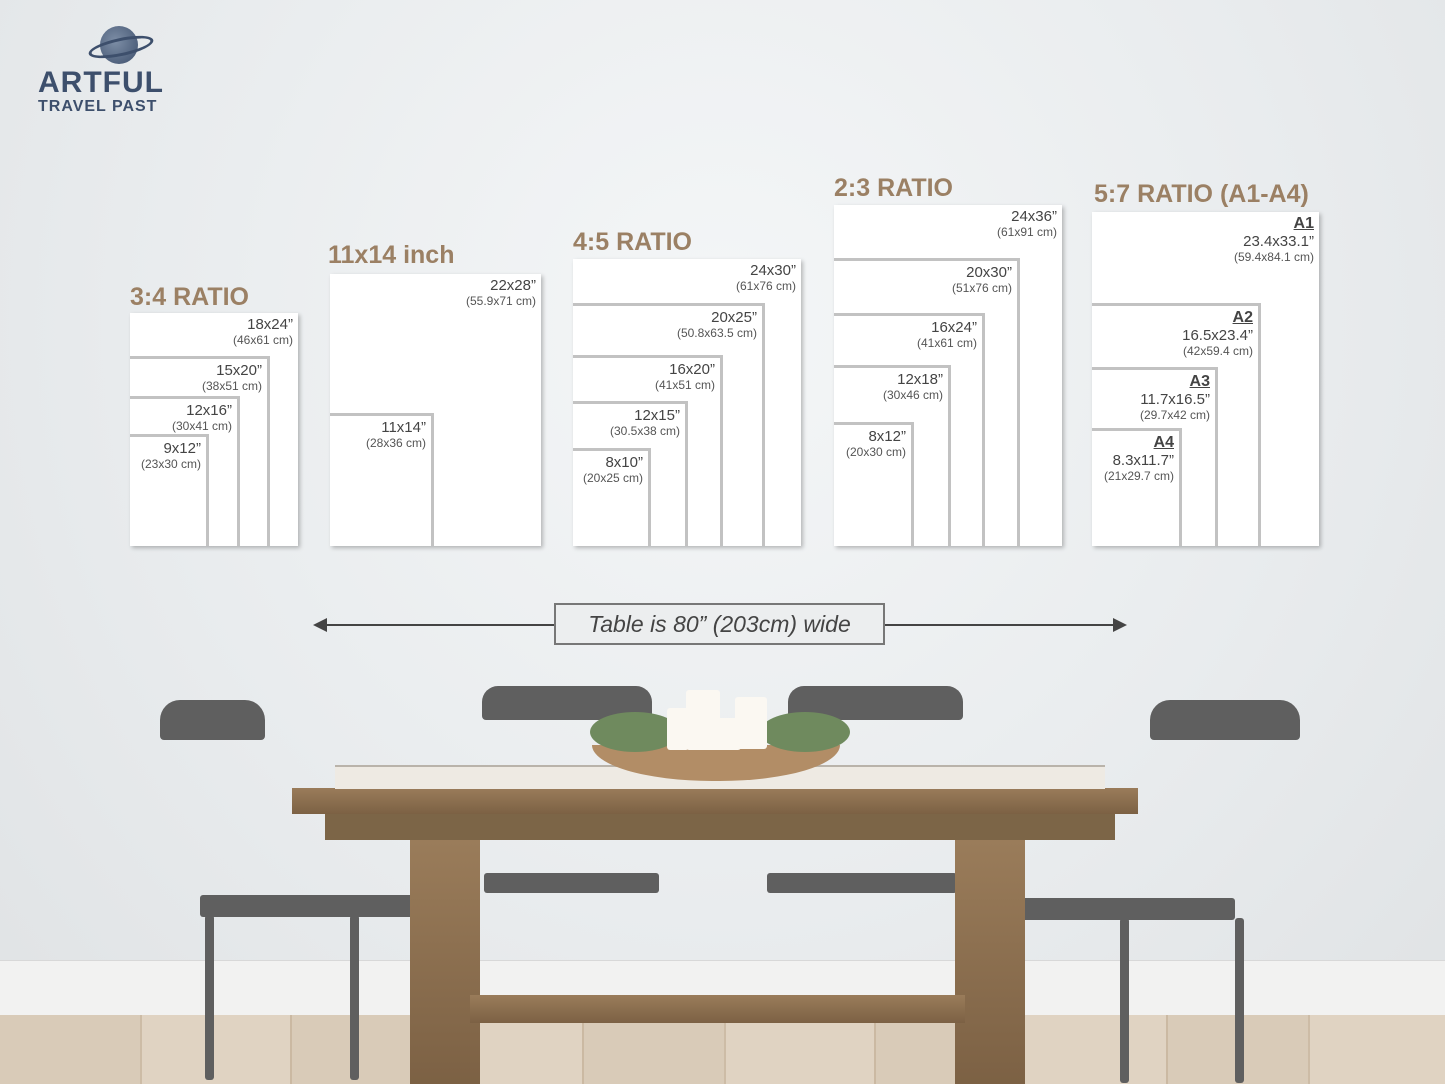  I want to click on size-label: 20x30” (51x76 cm), so click(982, 279).